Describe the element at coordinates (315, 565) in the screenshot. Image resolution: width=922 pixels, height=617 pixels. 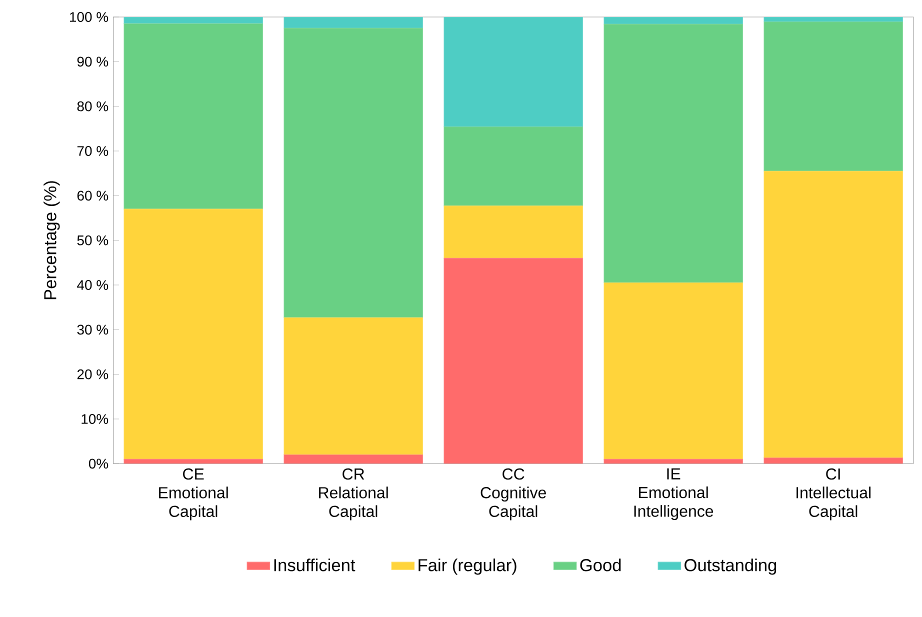
I see `legend-label: Insufficient` at that location.